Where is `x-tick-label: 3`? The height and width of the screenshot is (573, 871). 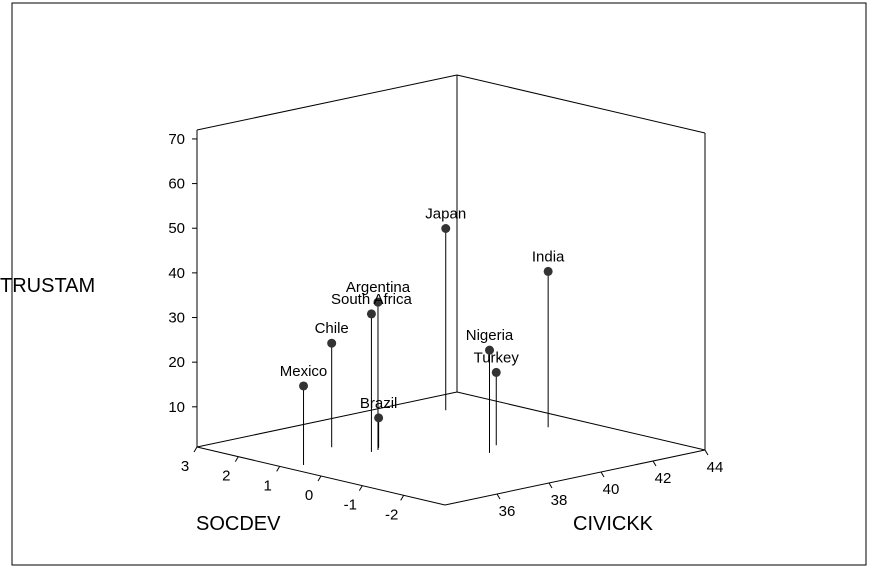
x-tick-label: 3 is located at coordinates (185, 466).